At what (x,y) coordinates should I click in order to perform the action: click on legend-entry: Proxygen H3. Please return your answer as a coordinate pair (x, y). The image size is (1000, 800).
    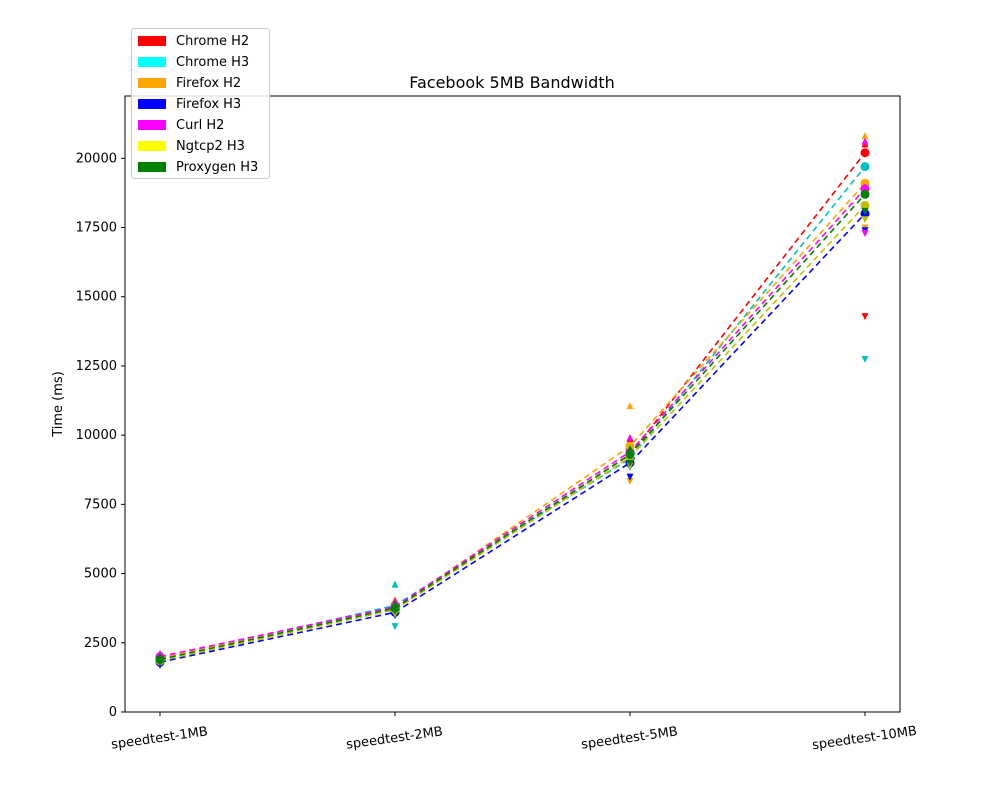
    Looking at the image, I should click on (198, 167).